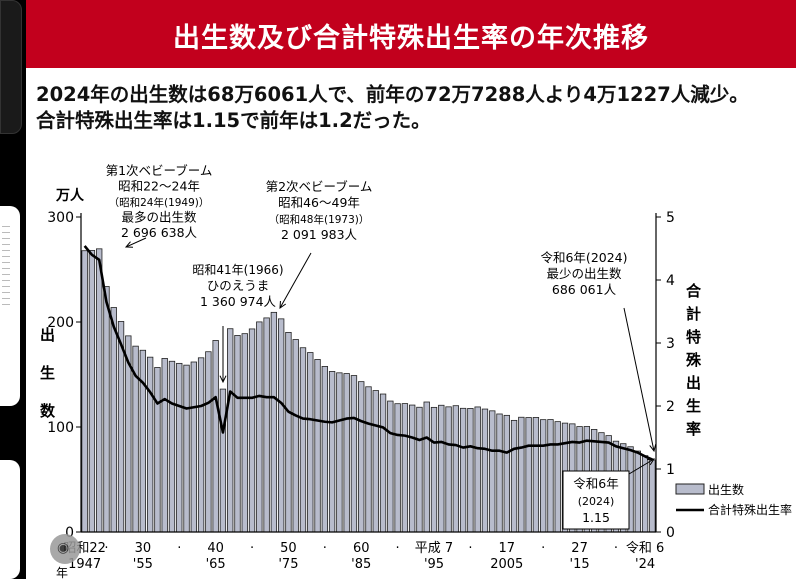  What do you see at coordinates (506, 564) in the screenshot?
I see `x-tick-sublabel: 2005` at bounding box center [506, 564].